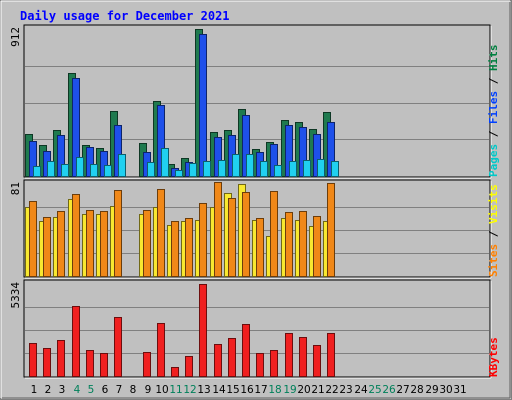  What do you see at coordinates (175, 390) in the screenshot?
I see `day-label-11: 11` at bounding box center [175, 390].